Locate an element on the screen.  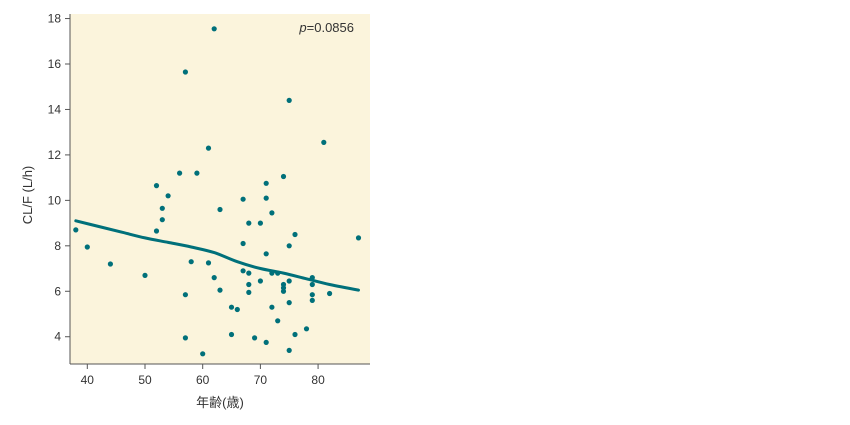
x-tick-label: 60 is located at coordinates (203, 380).